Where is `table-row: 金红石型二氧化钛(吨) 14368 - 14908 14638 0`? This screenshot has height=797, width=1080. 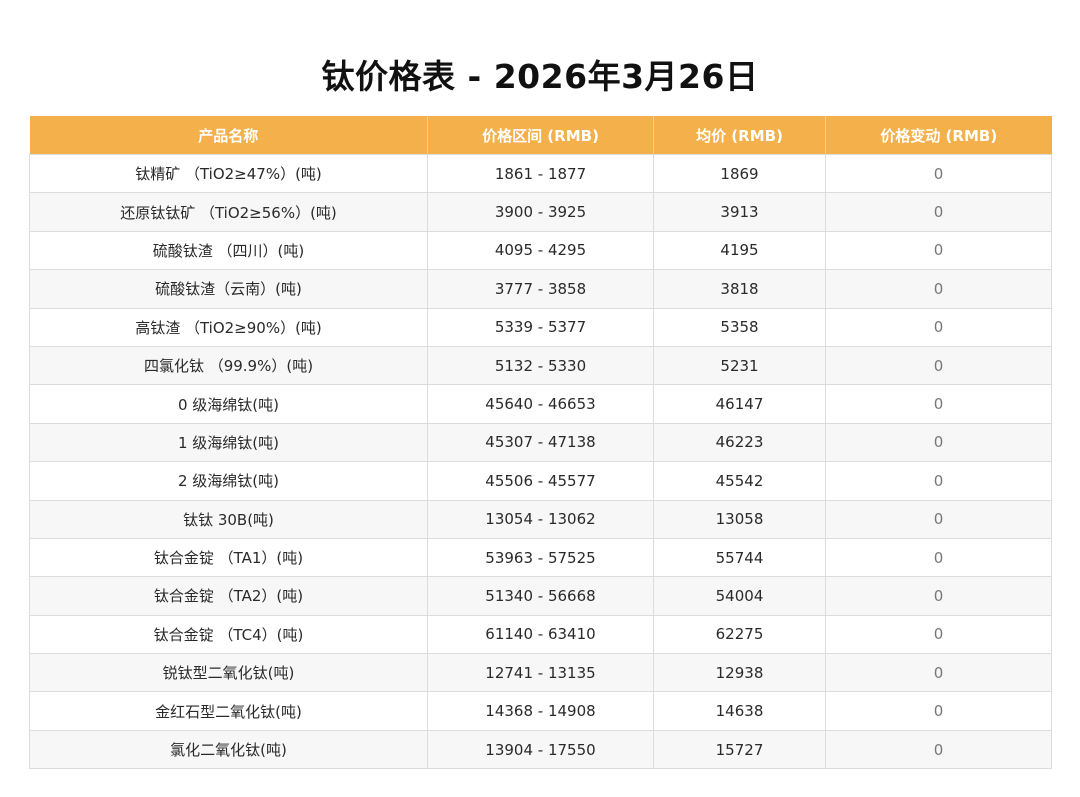
table-row: 金红石型二氧化钛(吨) 14368 - 14908 14638 0 is located at coordinates (540, 711).